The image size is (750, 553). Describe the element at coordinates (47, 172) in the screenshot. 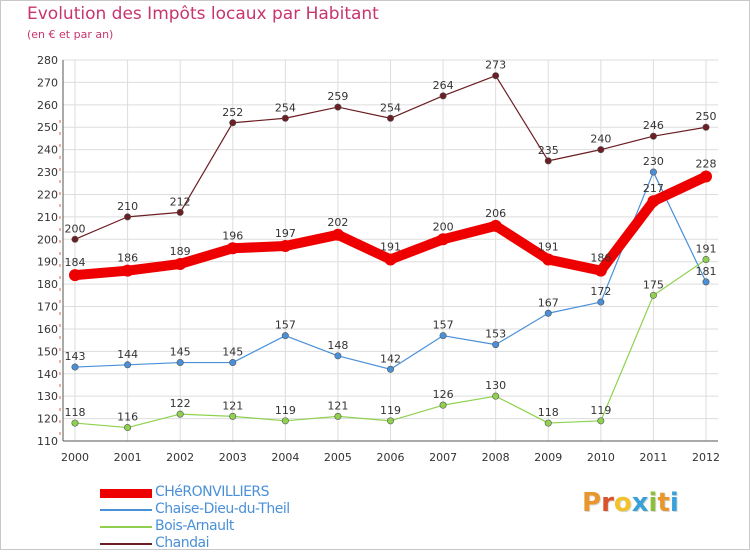

I see `y-tick-label: 230` at that location.